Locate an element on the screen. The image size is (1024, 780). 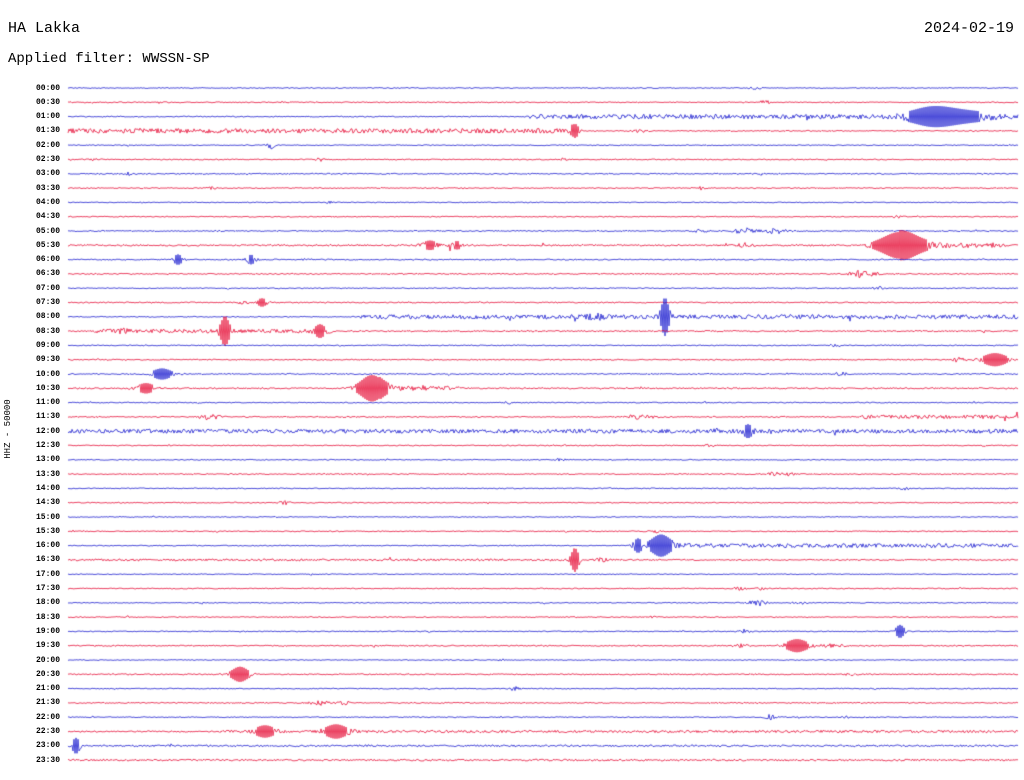
time-label: 17:00 is located at coordinates (47, 574).